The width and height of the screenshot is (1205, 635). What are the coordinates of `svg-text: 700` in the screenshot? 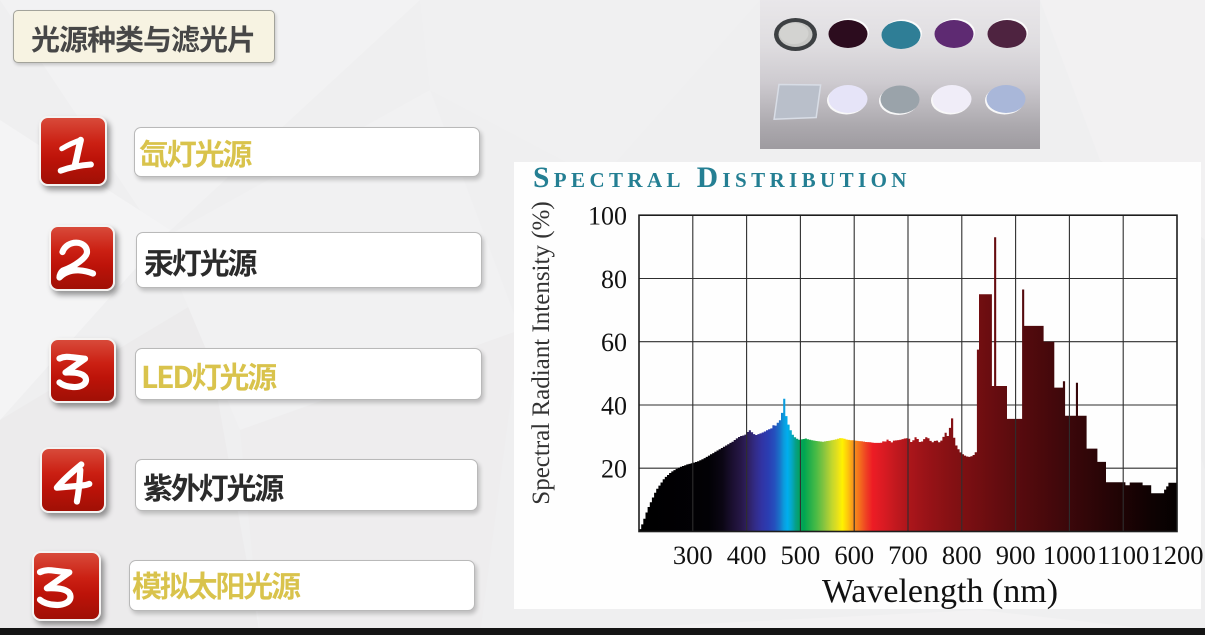 It's located at (908, 555).